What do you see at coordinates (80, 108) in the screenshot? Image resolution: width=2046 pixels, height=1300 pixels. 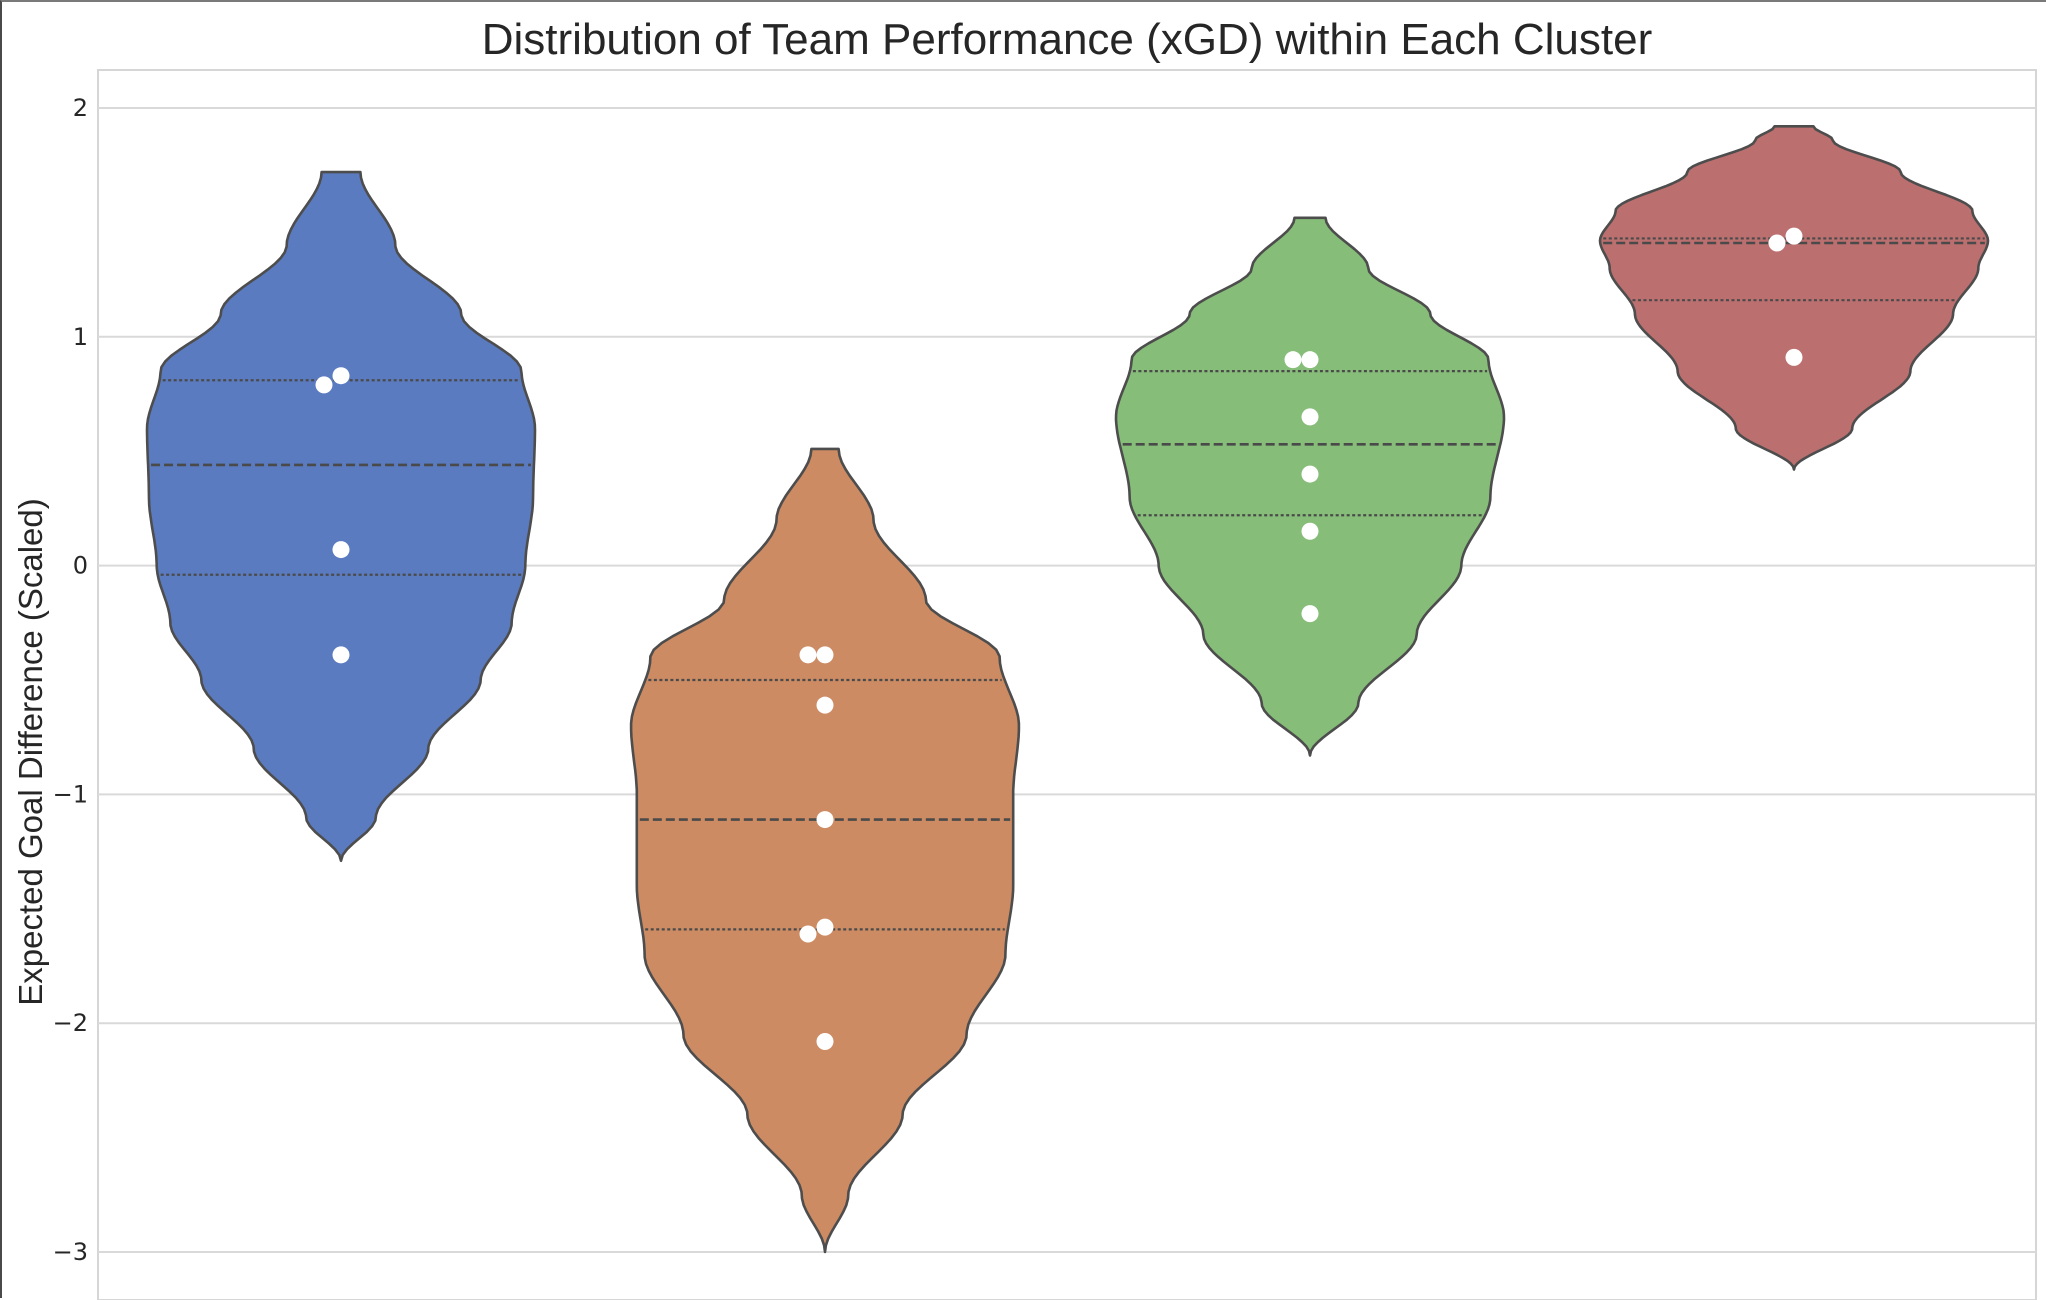 I see `y-tick-label: 2` at bounding box center [80, 108].